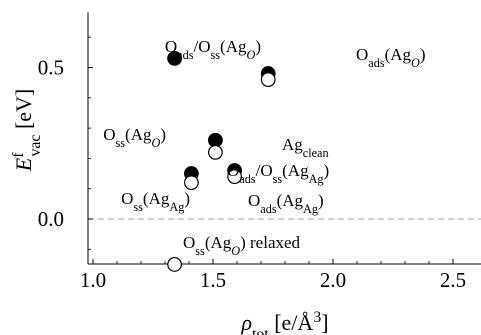 The image size is (481, 335). What do you see at coordinates (221, 161) in the screenshot?
I see `data-points` at bounding box center [221, 161].